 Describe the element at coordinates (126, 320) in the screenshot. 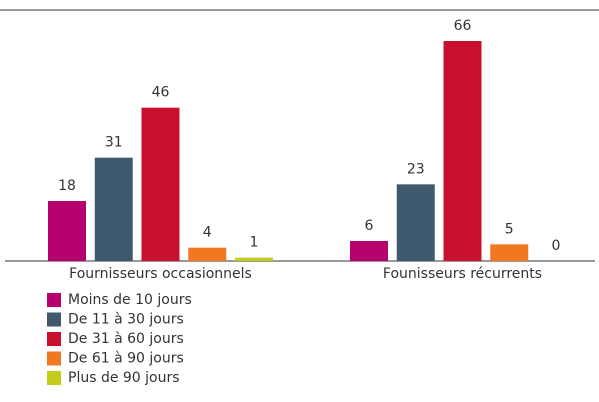

I see `legend-label: De 11 à 30 jours` at that location.